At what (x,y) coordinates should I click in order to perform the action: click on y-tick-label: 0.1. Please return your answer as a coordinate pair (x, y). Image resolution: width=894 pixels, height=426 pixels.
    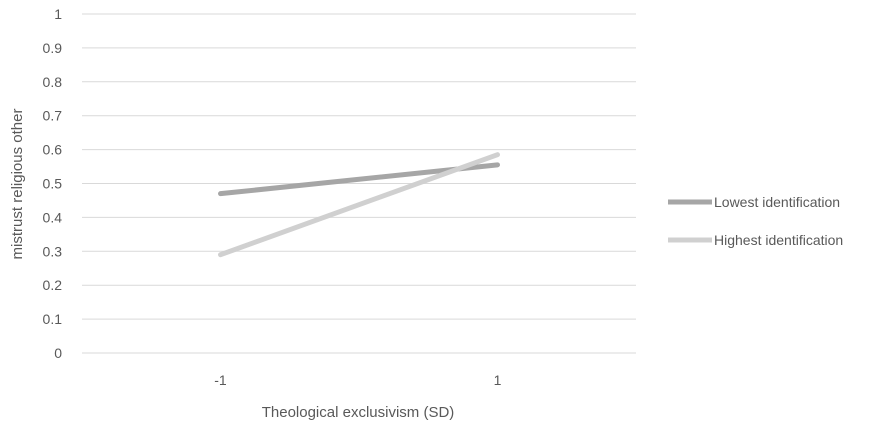
    Looking at the image, I should click on (53, 319).